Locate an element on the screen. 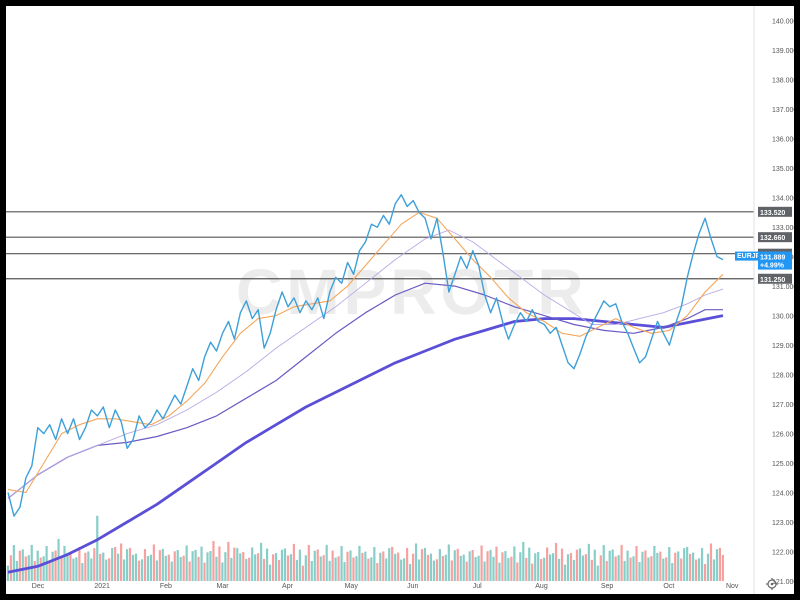  y-tick-label: 125.000 is located at coordinates (783, 464).